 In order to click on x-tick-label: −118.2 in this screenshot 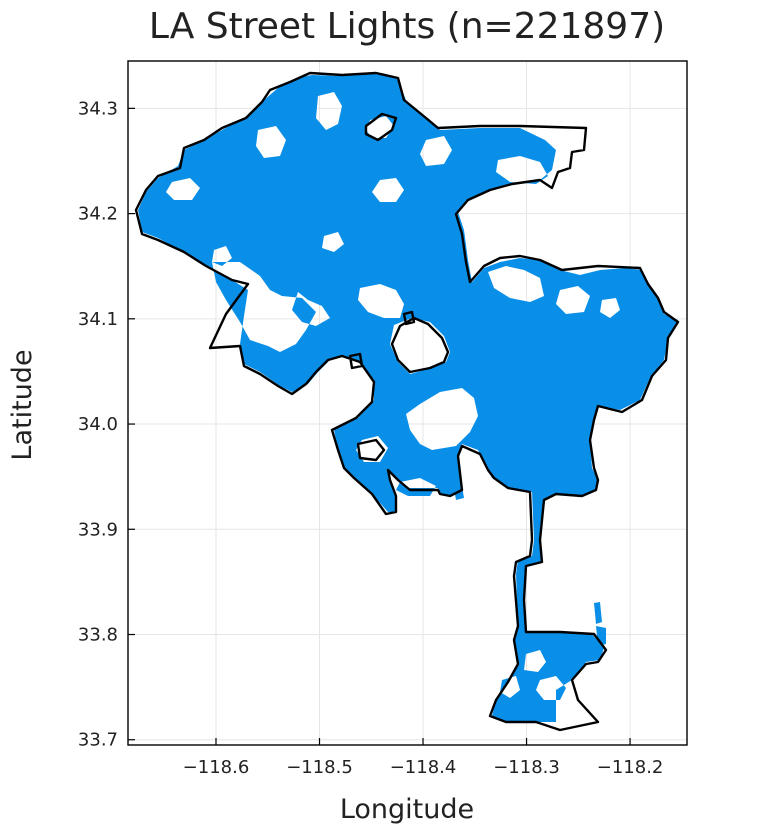, I will do `click(630, 767)`.